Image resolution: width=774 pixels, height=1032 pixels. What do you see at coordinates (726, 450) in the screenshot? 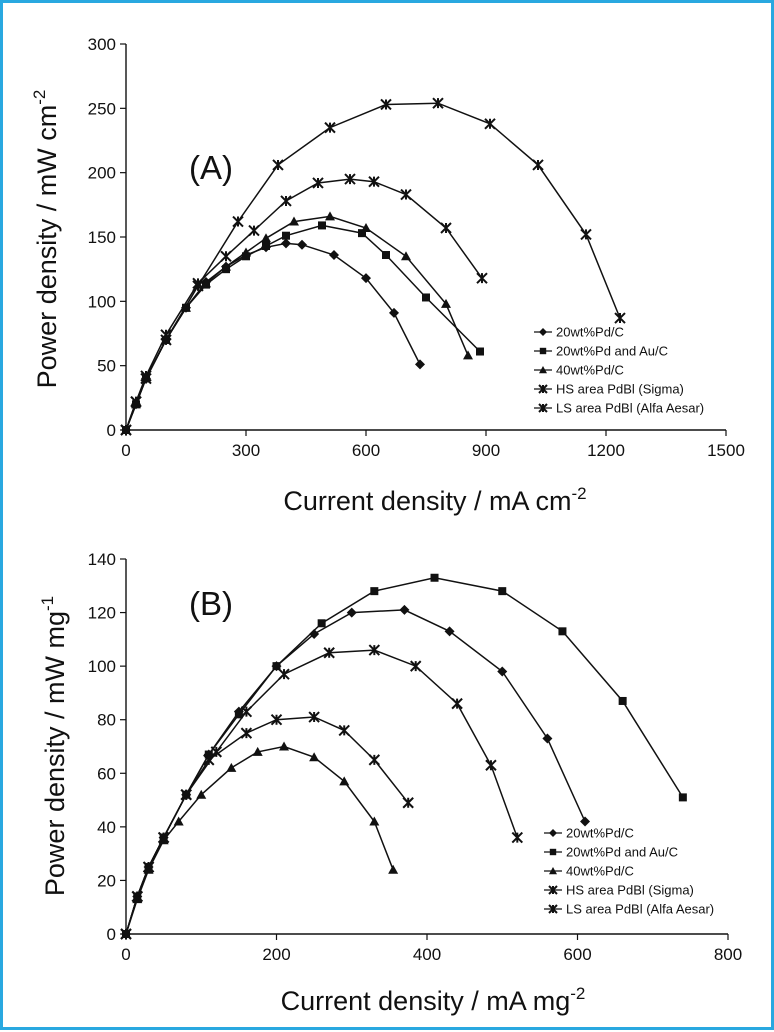
I see `x-tick-label: 1500` at bounding box center [726, 450].